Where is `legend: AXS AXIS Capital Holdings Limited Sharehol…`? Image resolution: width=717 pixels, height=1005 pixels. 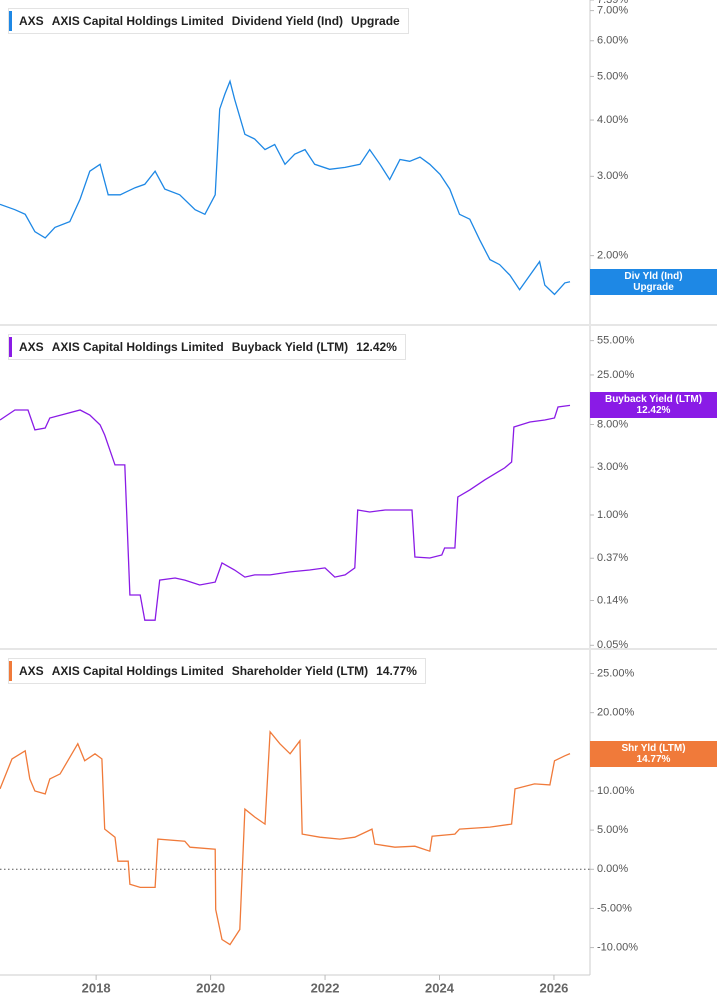
legend: AXS AXIS Capital Holdings Limited Sharehol… is located at coordinates (217, 671).